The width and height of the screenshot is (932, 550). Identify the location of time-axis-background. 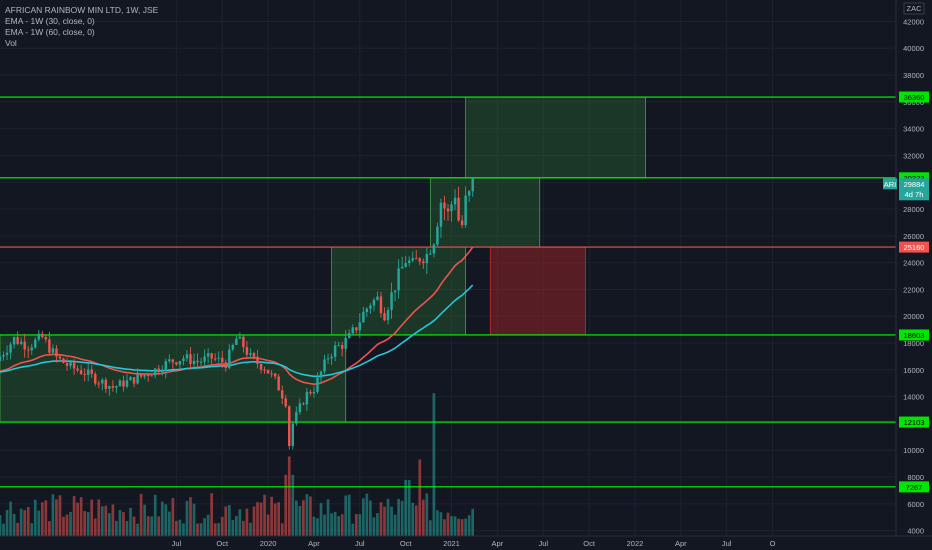
(466, 543).